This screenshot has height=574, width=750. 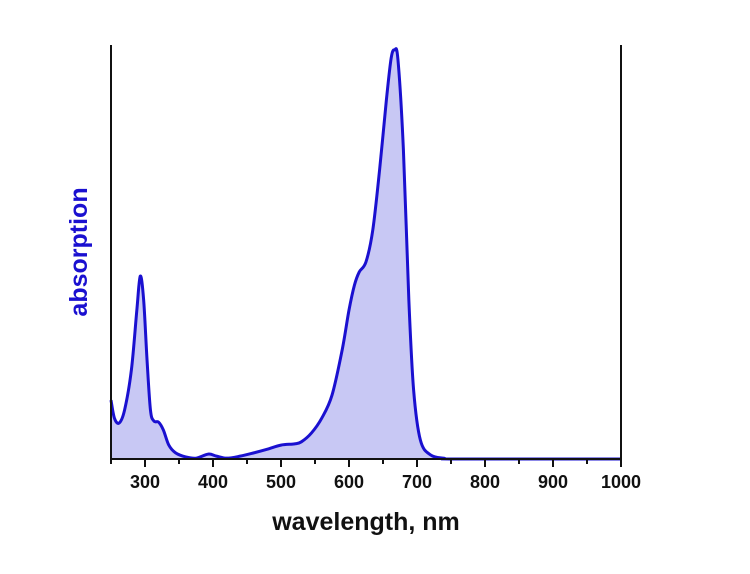 What do you see at coordinates (375, 475) in the screenshot?
I see `x-ticks: 300 400 500 600 700 800 900 1000` at bounding box center [375, 475].